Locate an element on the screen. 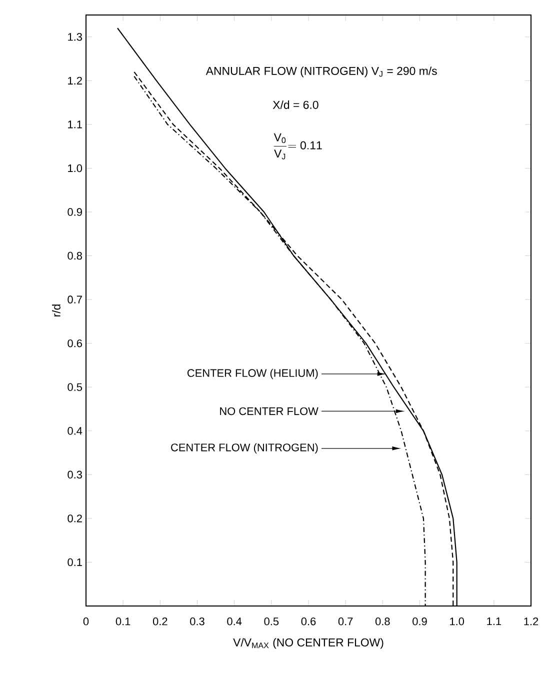 The height and width of the screenshot is (684, 548). y-tick-label: 0.2 is located at coordinates (75, 518).